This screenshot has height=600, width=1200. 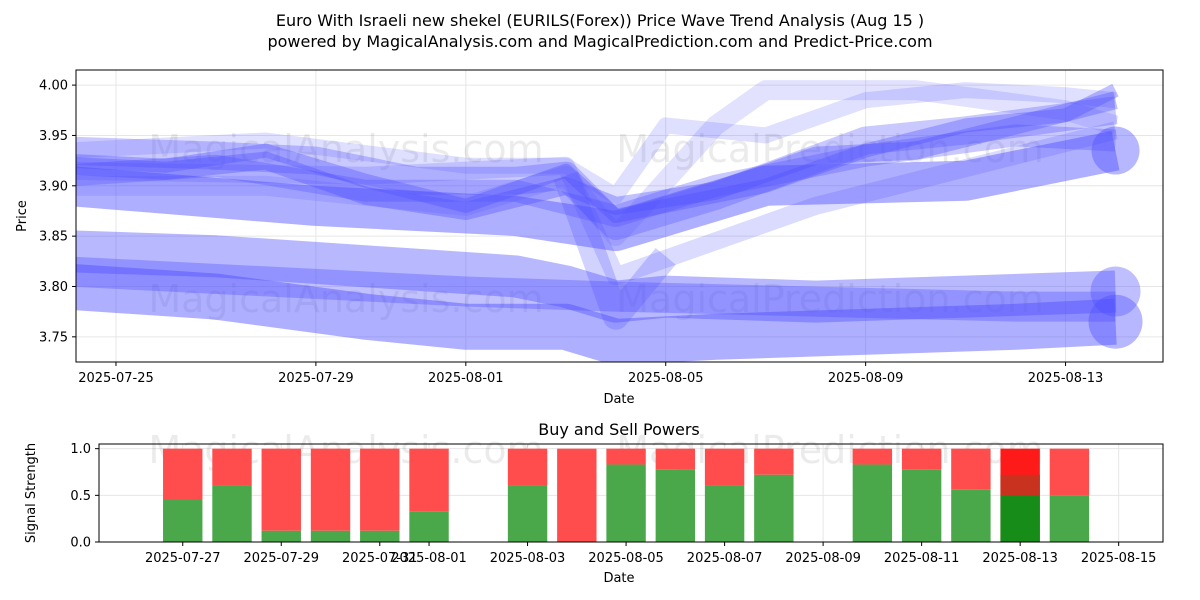 I want to click on signal-x-tick-label: 2025-07-31, so click(x=380, y=558).